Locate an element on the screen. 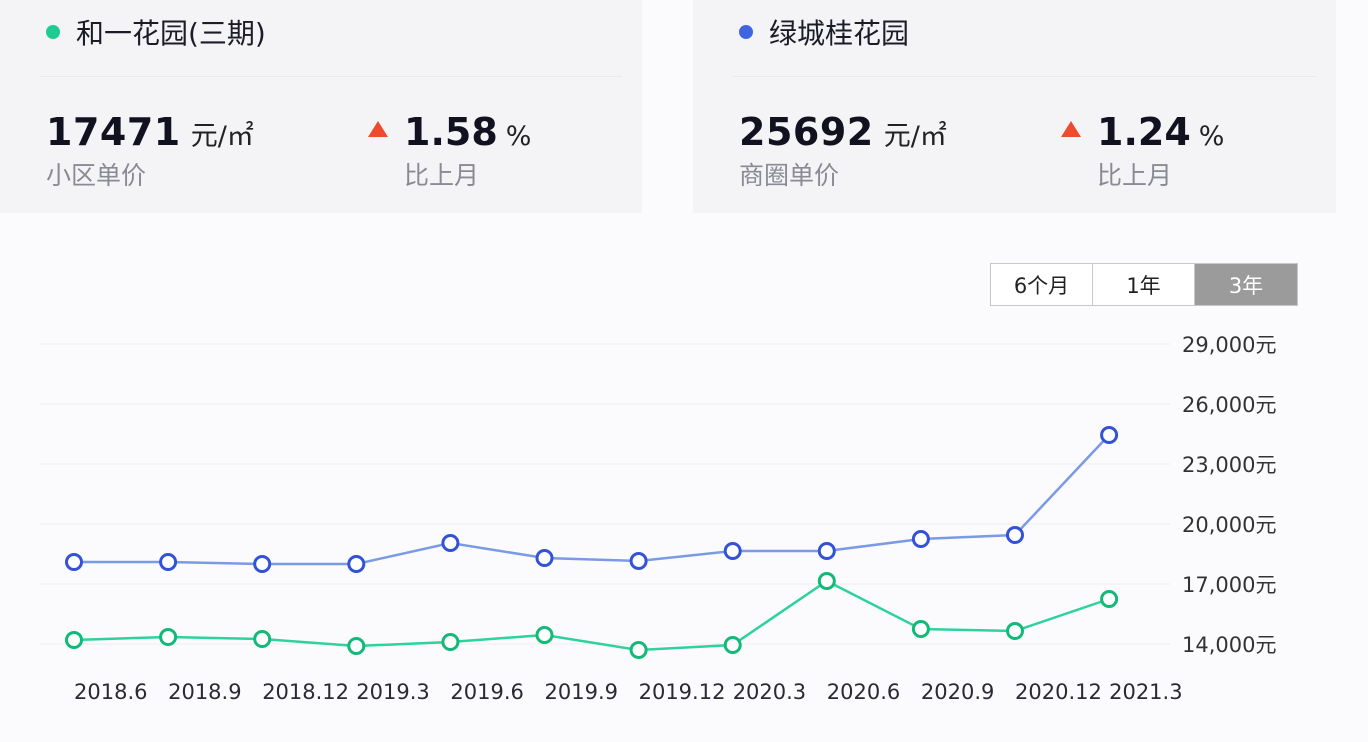 This screenshot has width=1368, height=742. district-card: 绿城桂花园 25692 元/㎡ 商圈单价 1.24 % 比上月 is located at coordinates (1014, 106).